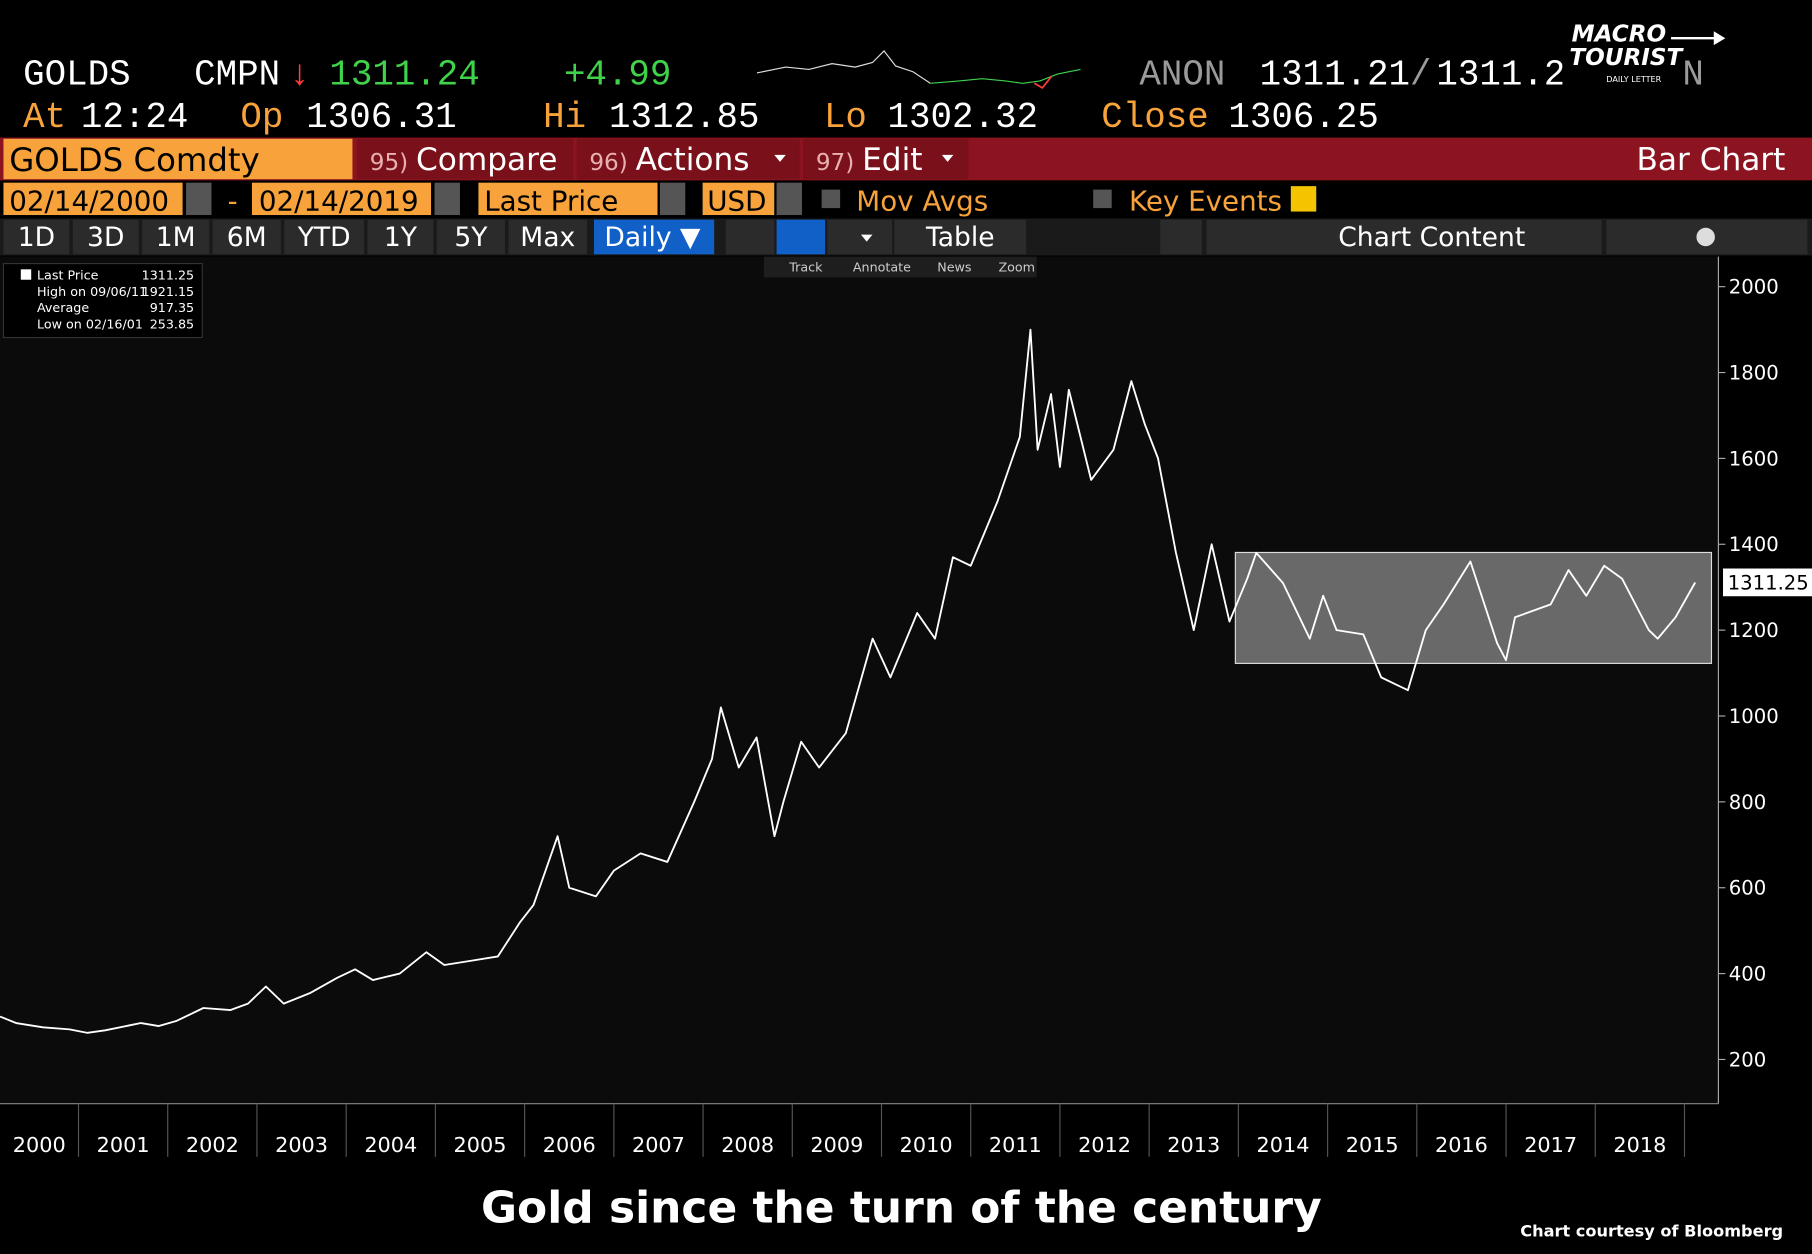  I want to click on frequency-button, so click(654, 237).